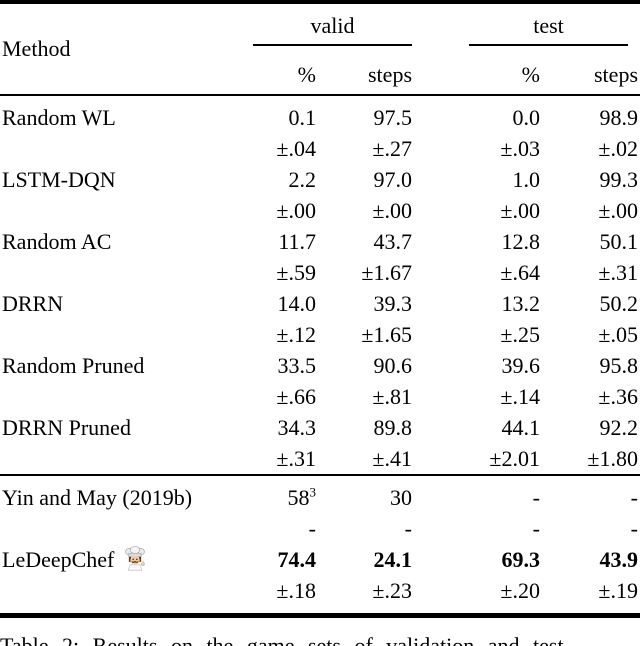  Describe the element at coordinates (320, 2) in the screenshot. I see `table-top-rule` at that location.